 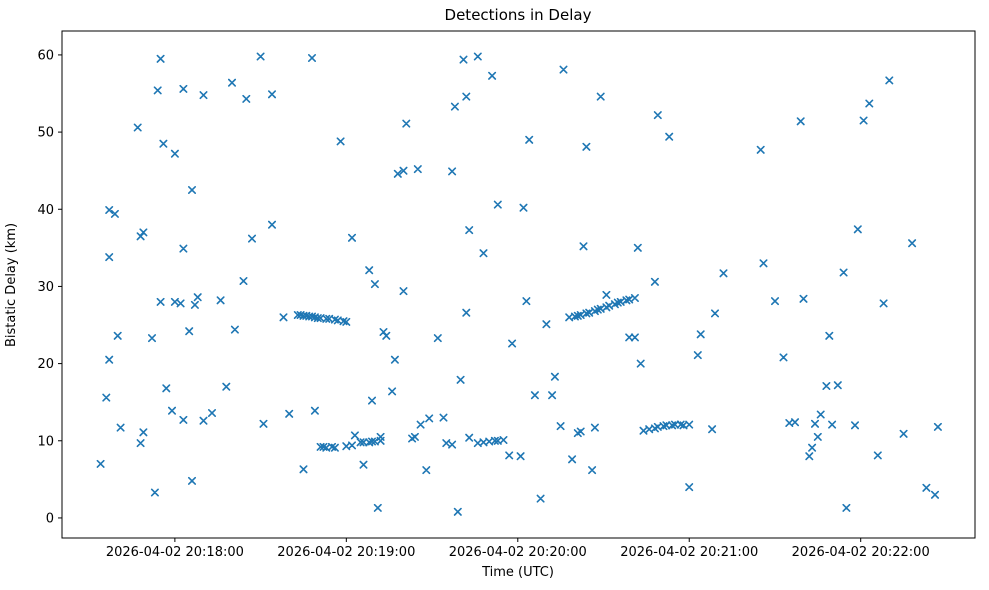 What do you see at coordinates (689, 552) in the screenshot?
I see `x-tick-label: 2026-04-02 20:21:00` at bounding box center [689, 552].